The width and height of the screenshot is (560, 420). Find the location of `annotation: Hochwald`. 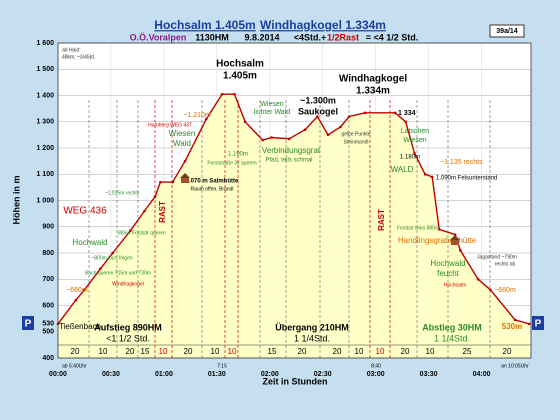

annotation: Hochwald is located at coordinates (447, 263).